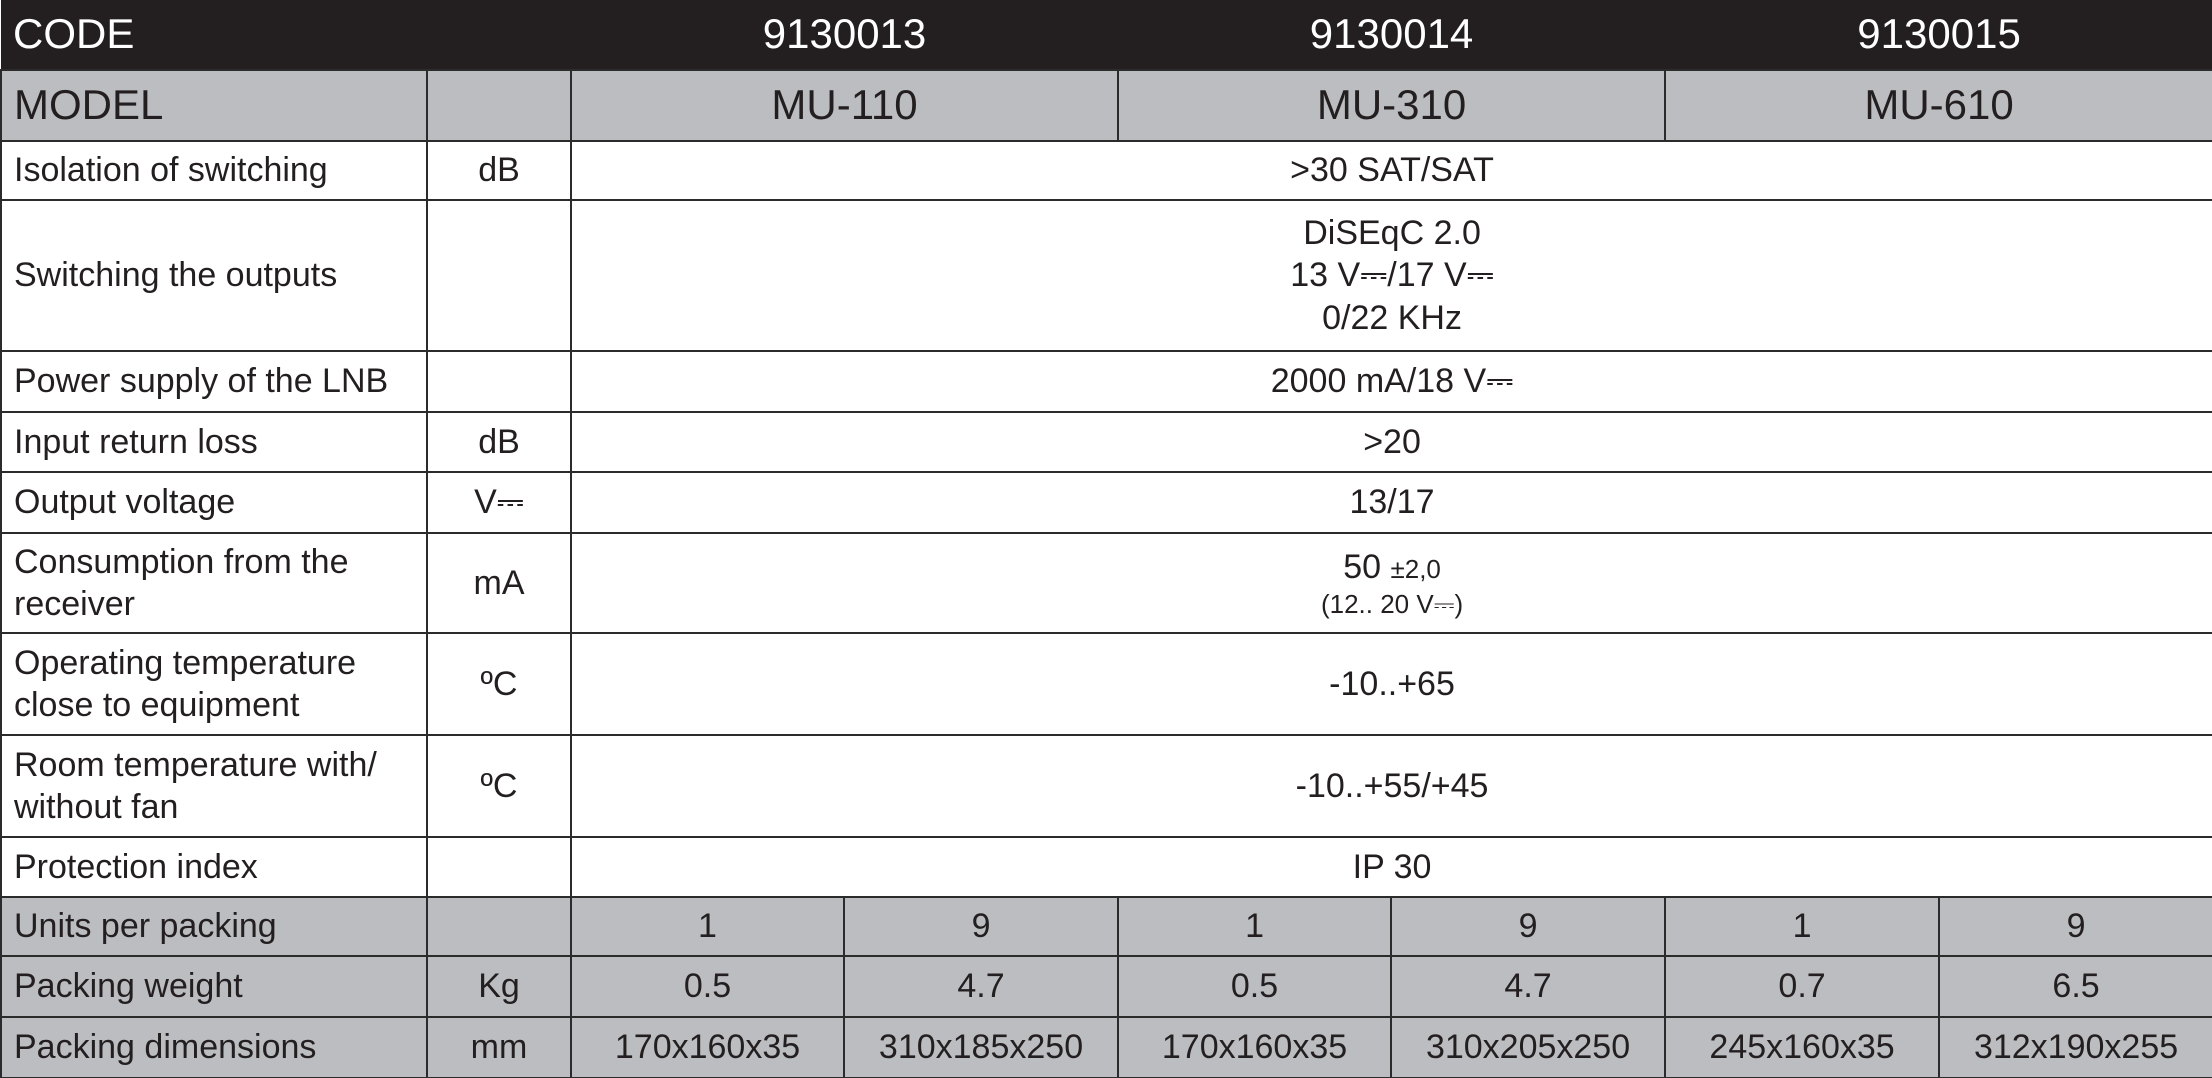 The height and width of the screenshot is (1078, 2212). What do you see at coordinates (214, 583) in the screenshot?
I see `spec-label: Consumption from the receiver` at bounding box center [214, 583].